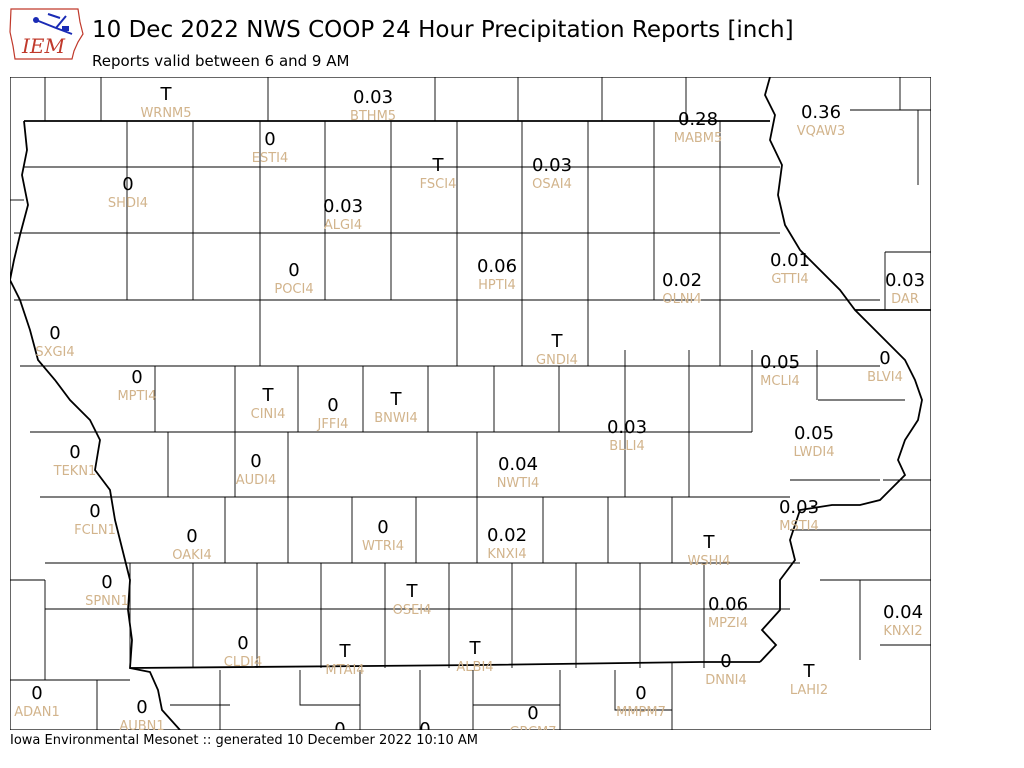  What do you see at coordinates (885, 377) in the screenshot?
I see `station-id-label: BLVI4` at bounding box center [885, 377].